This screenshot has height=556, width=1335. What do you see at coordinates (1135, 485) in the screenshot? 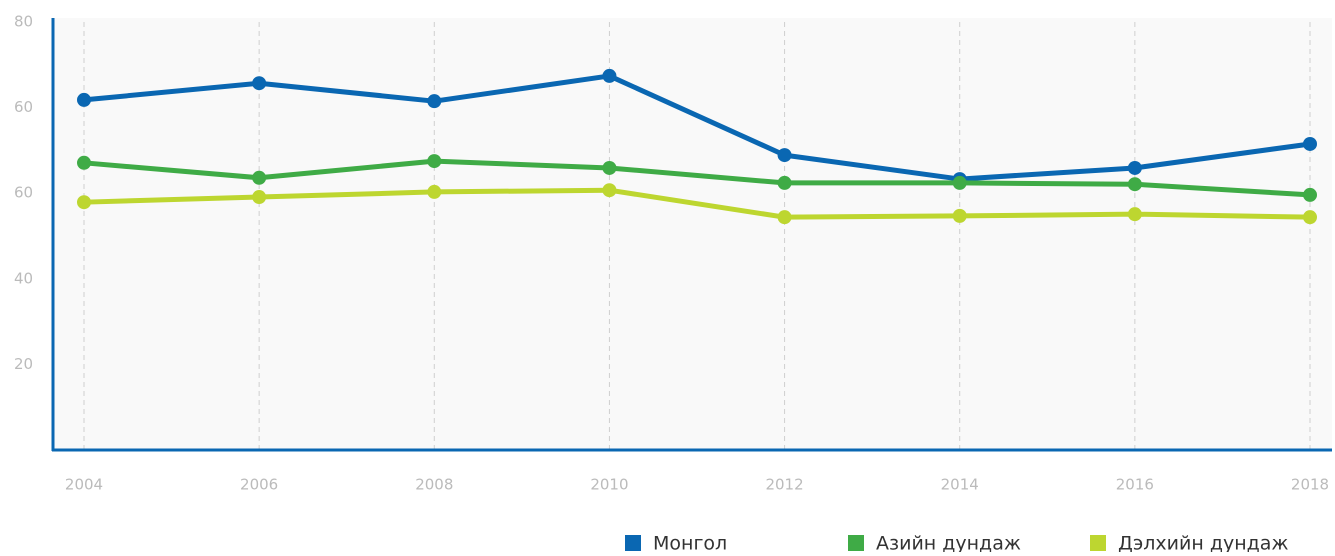
I see `x-tick-label: 2016` at bounding box center [1135, 485].